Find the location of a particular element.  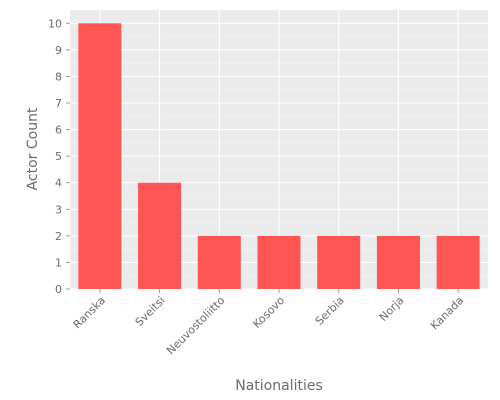

x-tick-label: Norja is located at coordinates (392, 309).